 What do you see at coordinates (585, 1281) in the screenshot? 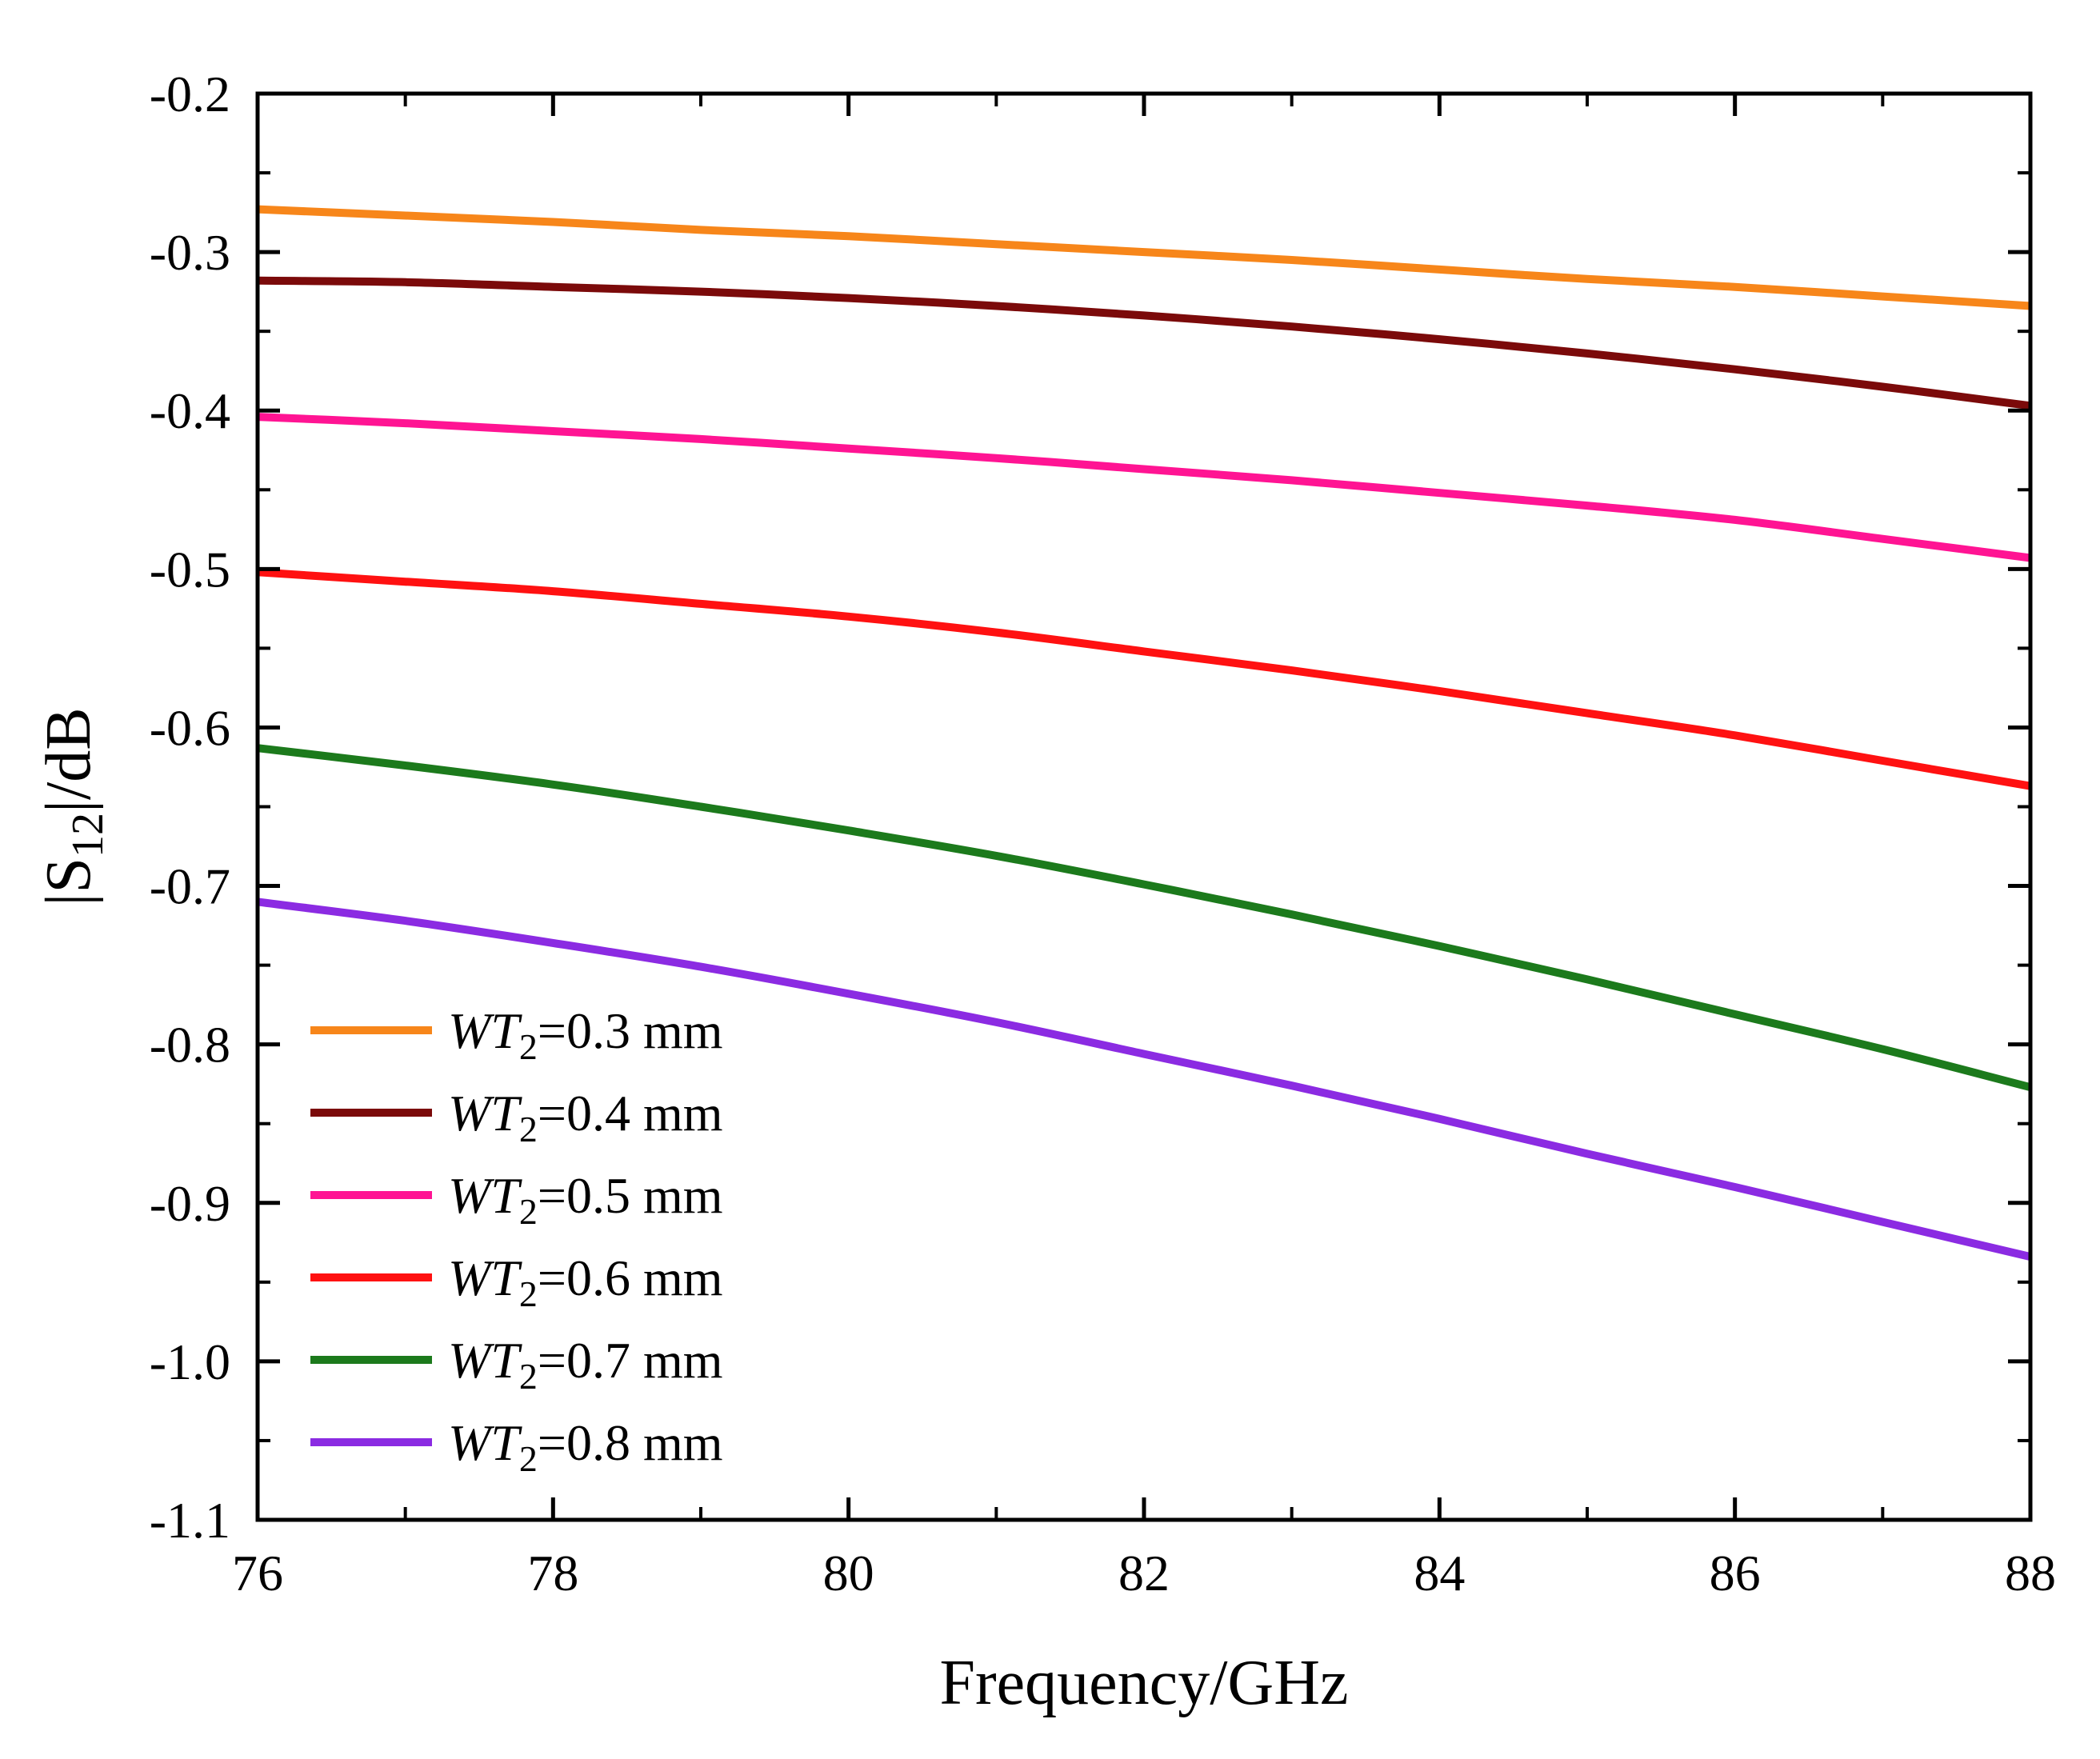
I see `legend-label-4: WT2=0.6 mm` at bounding box center [585, 1281].